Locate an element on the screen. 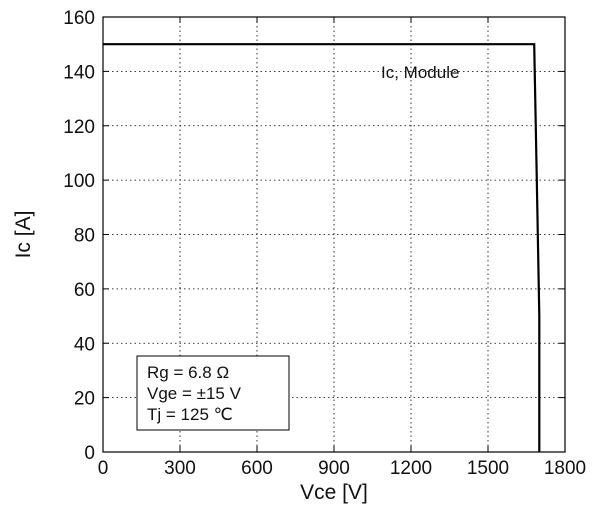  y-tick-label: 120 is located at coordinates (79, 127).